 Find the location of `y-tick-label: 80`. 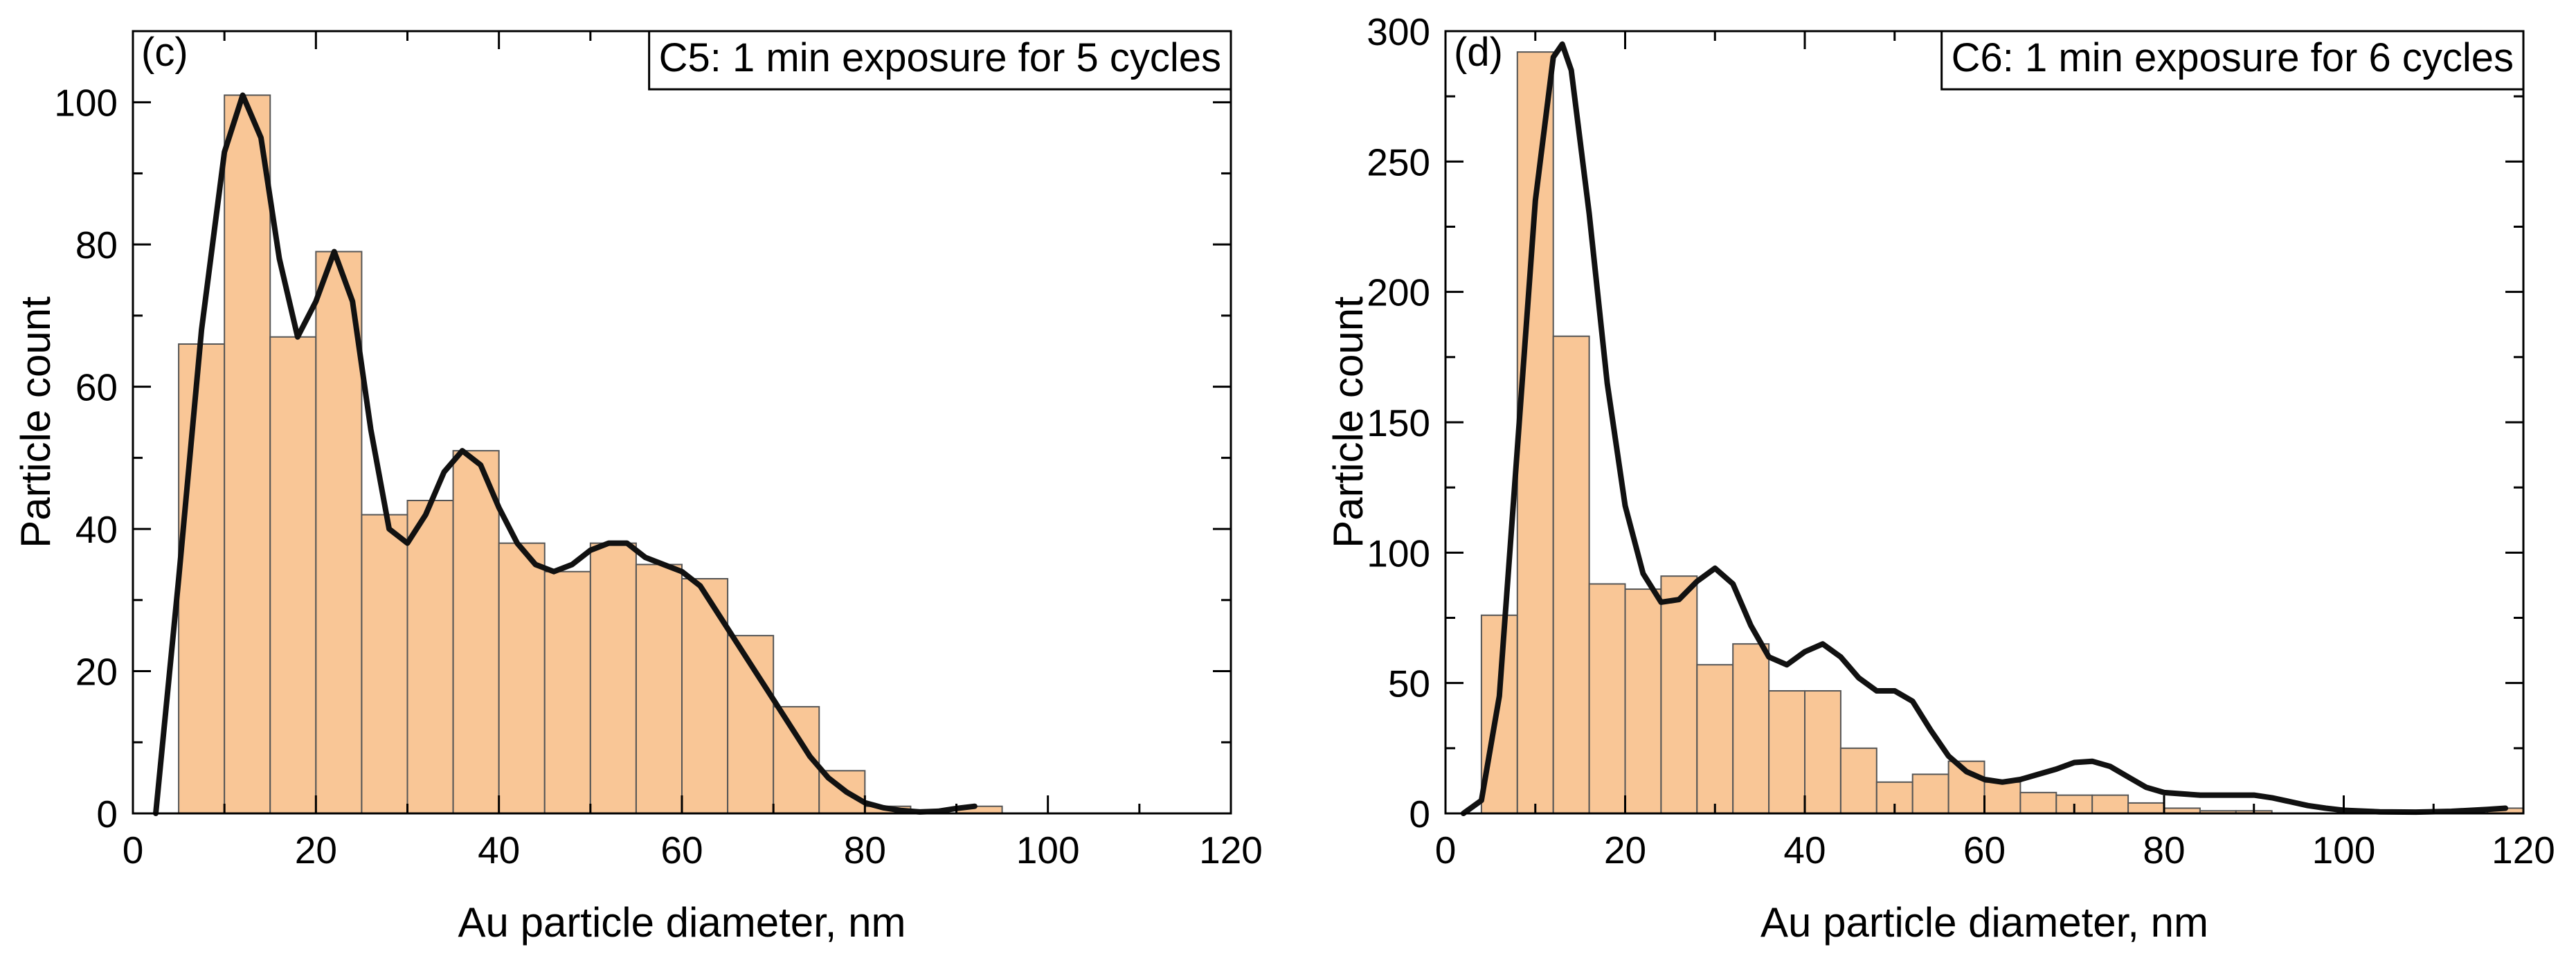

y-tick-label: 80 is located at coordinates (96, 245).